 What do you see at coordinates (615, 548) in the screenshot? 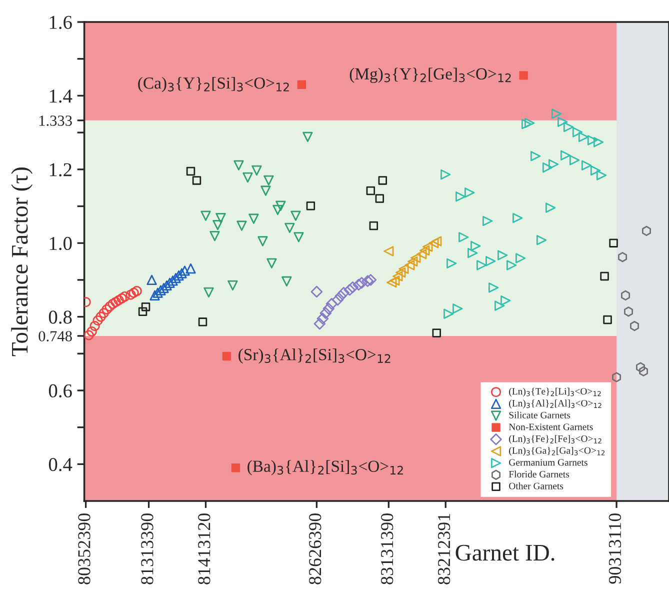
I see `x-tick-label: 90313110` at bounding box center [615, 548].